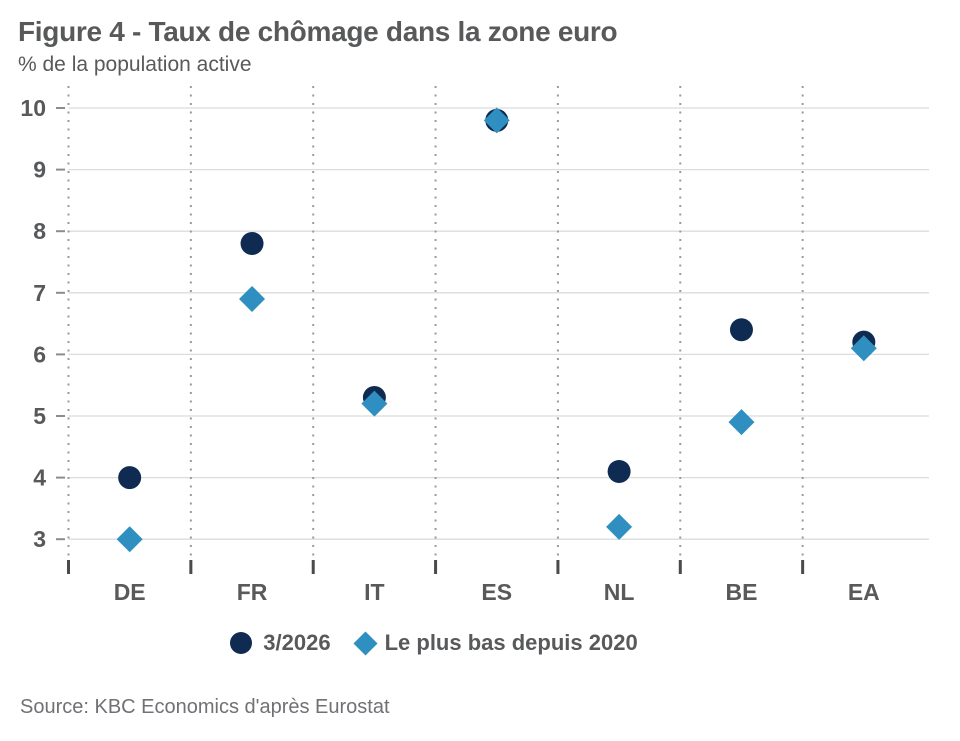 Image resolution: width=960 pixels, height=741 pixels. Describe the element at coordinates (130, 592) in the screenshot. I see `x-tick-label-DE: DE` at that location.